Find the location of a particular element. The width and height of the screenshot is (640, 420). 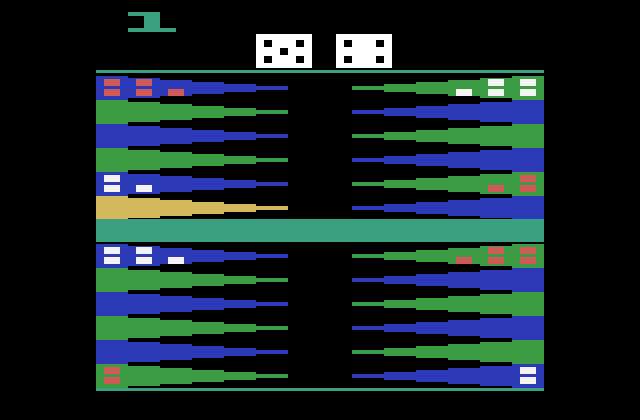

board-bottom-border is located at coordinates (320, 389).